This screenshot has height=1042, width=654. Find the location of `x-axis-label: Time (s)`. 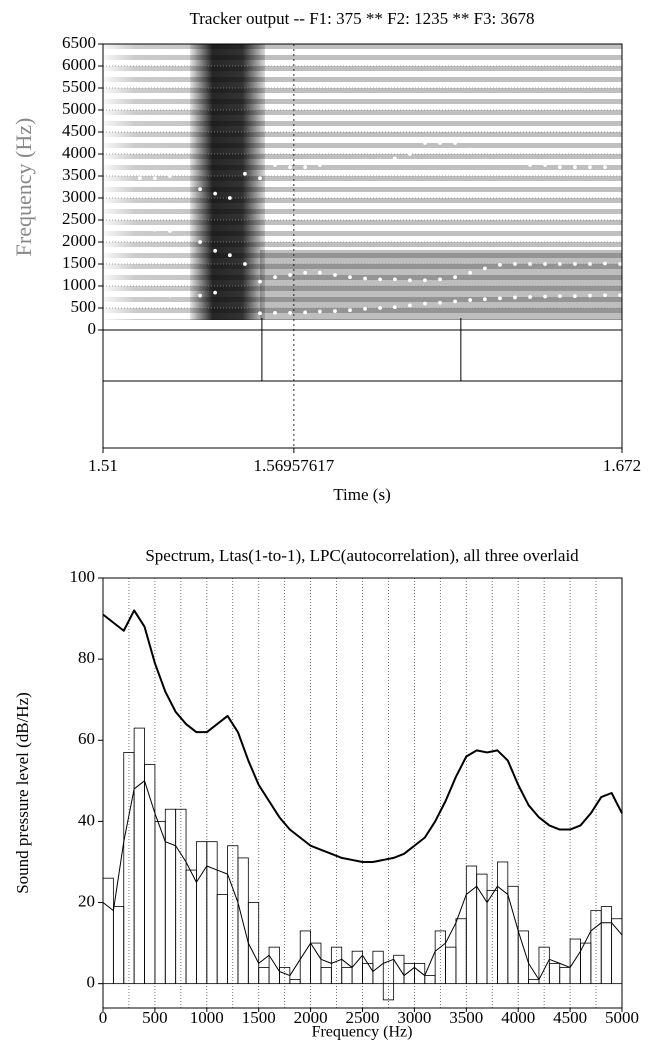

x-axis-label: Time (s) is located at coordinates (361, 494).